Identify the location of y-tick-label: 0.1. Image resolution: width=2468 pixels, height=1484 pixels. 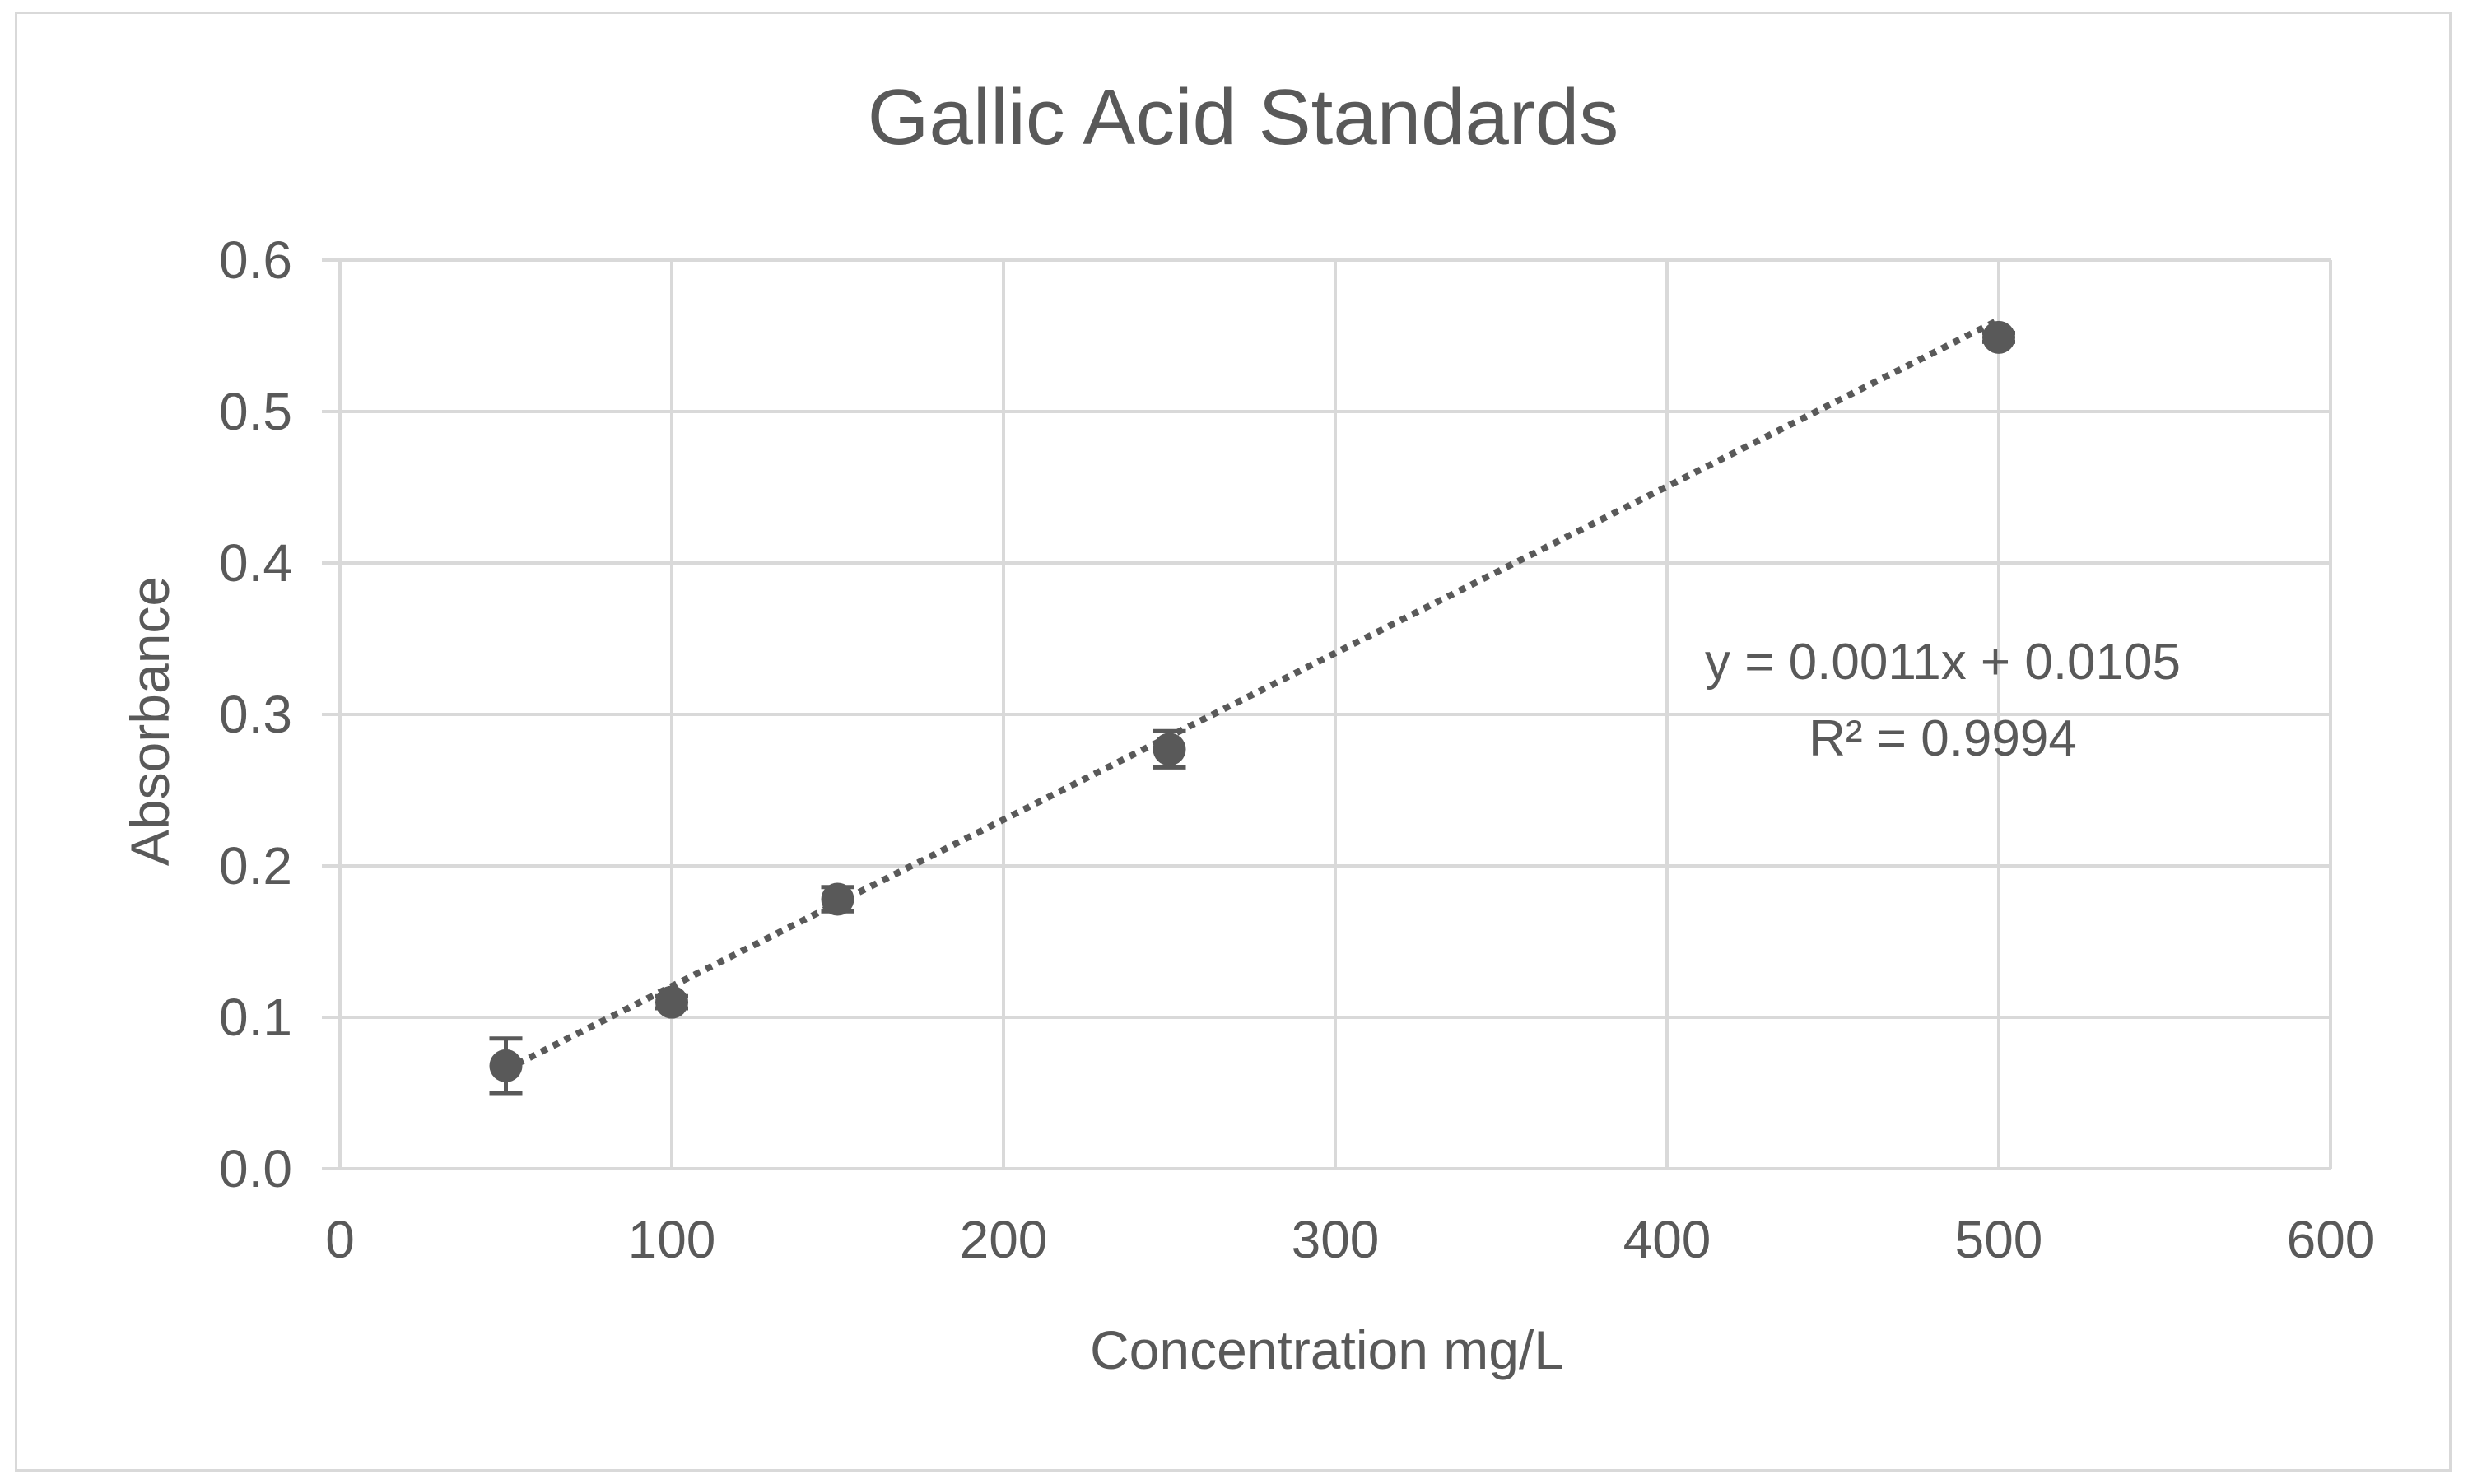
(256, 1017).